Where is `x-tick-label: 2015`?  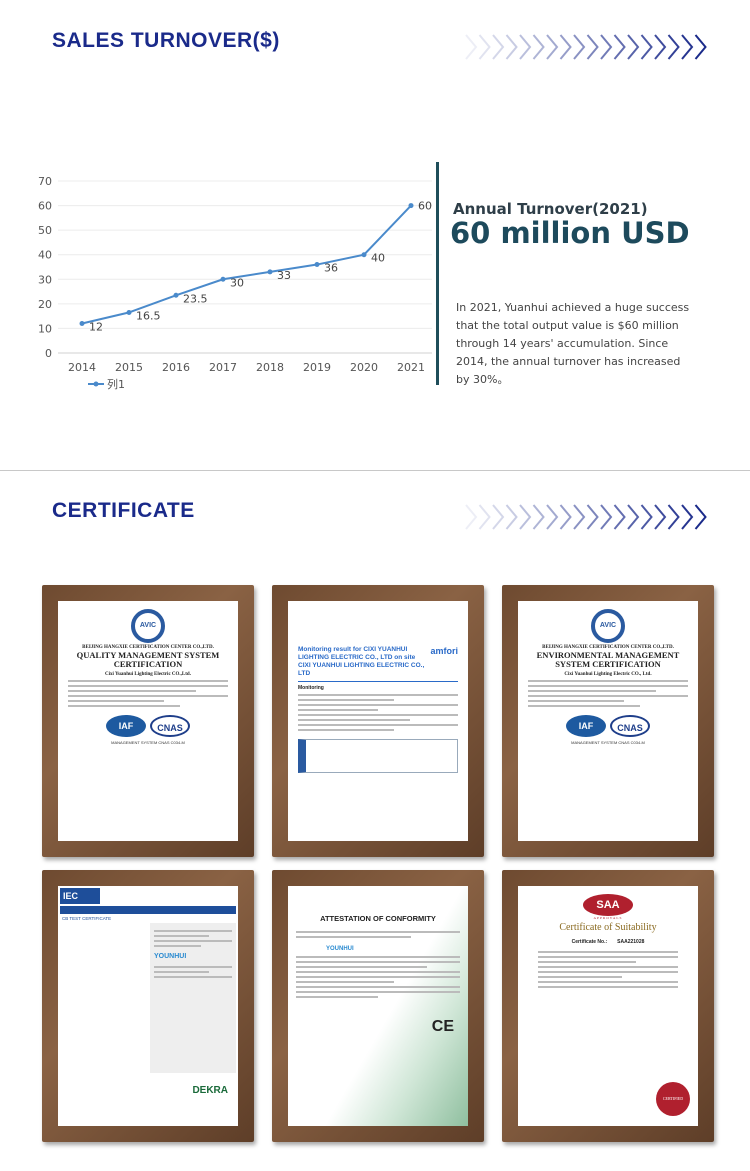 x-tick-label: 2015 is located at coordinates (129, 367).